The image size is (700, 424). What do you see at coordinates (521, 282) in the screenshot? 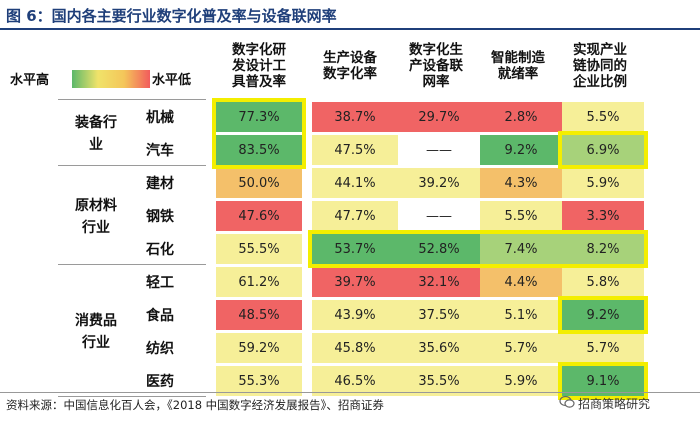
I see `heatmap-cell: 4.4%` at bounding box center [521, 282].